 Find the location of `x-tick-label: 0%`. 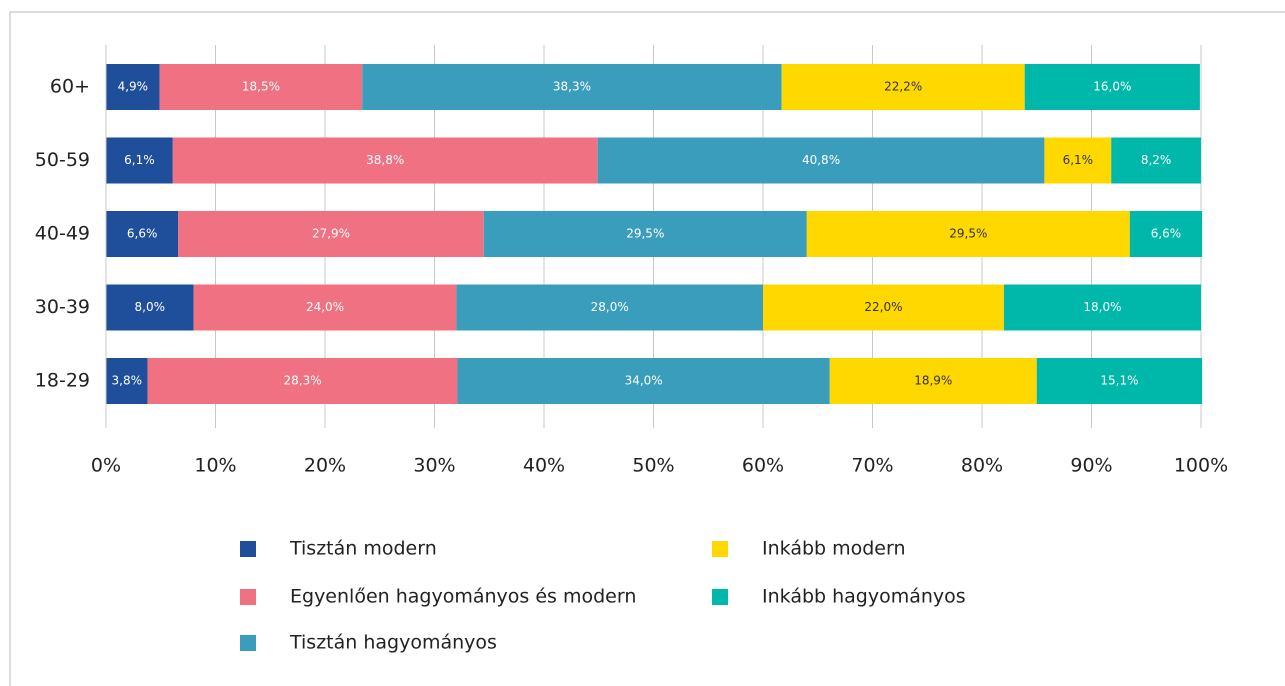

x-tick-label: 0% is located at coordinates (106, 466).